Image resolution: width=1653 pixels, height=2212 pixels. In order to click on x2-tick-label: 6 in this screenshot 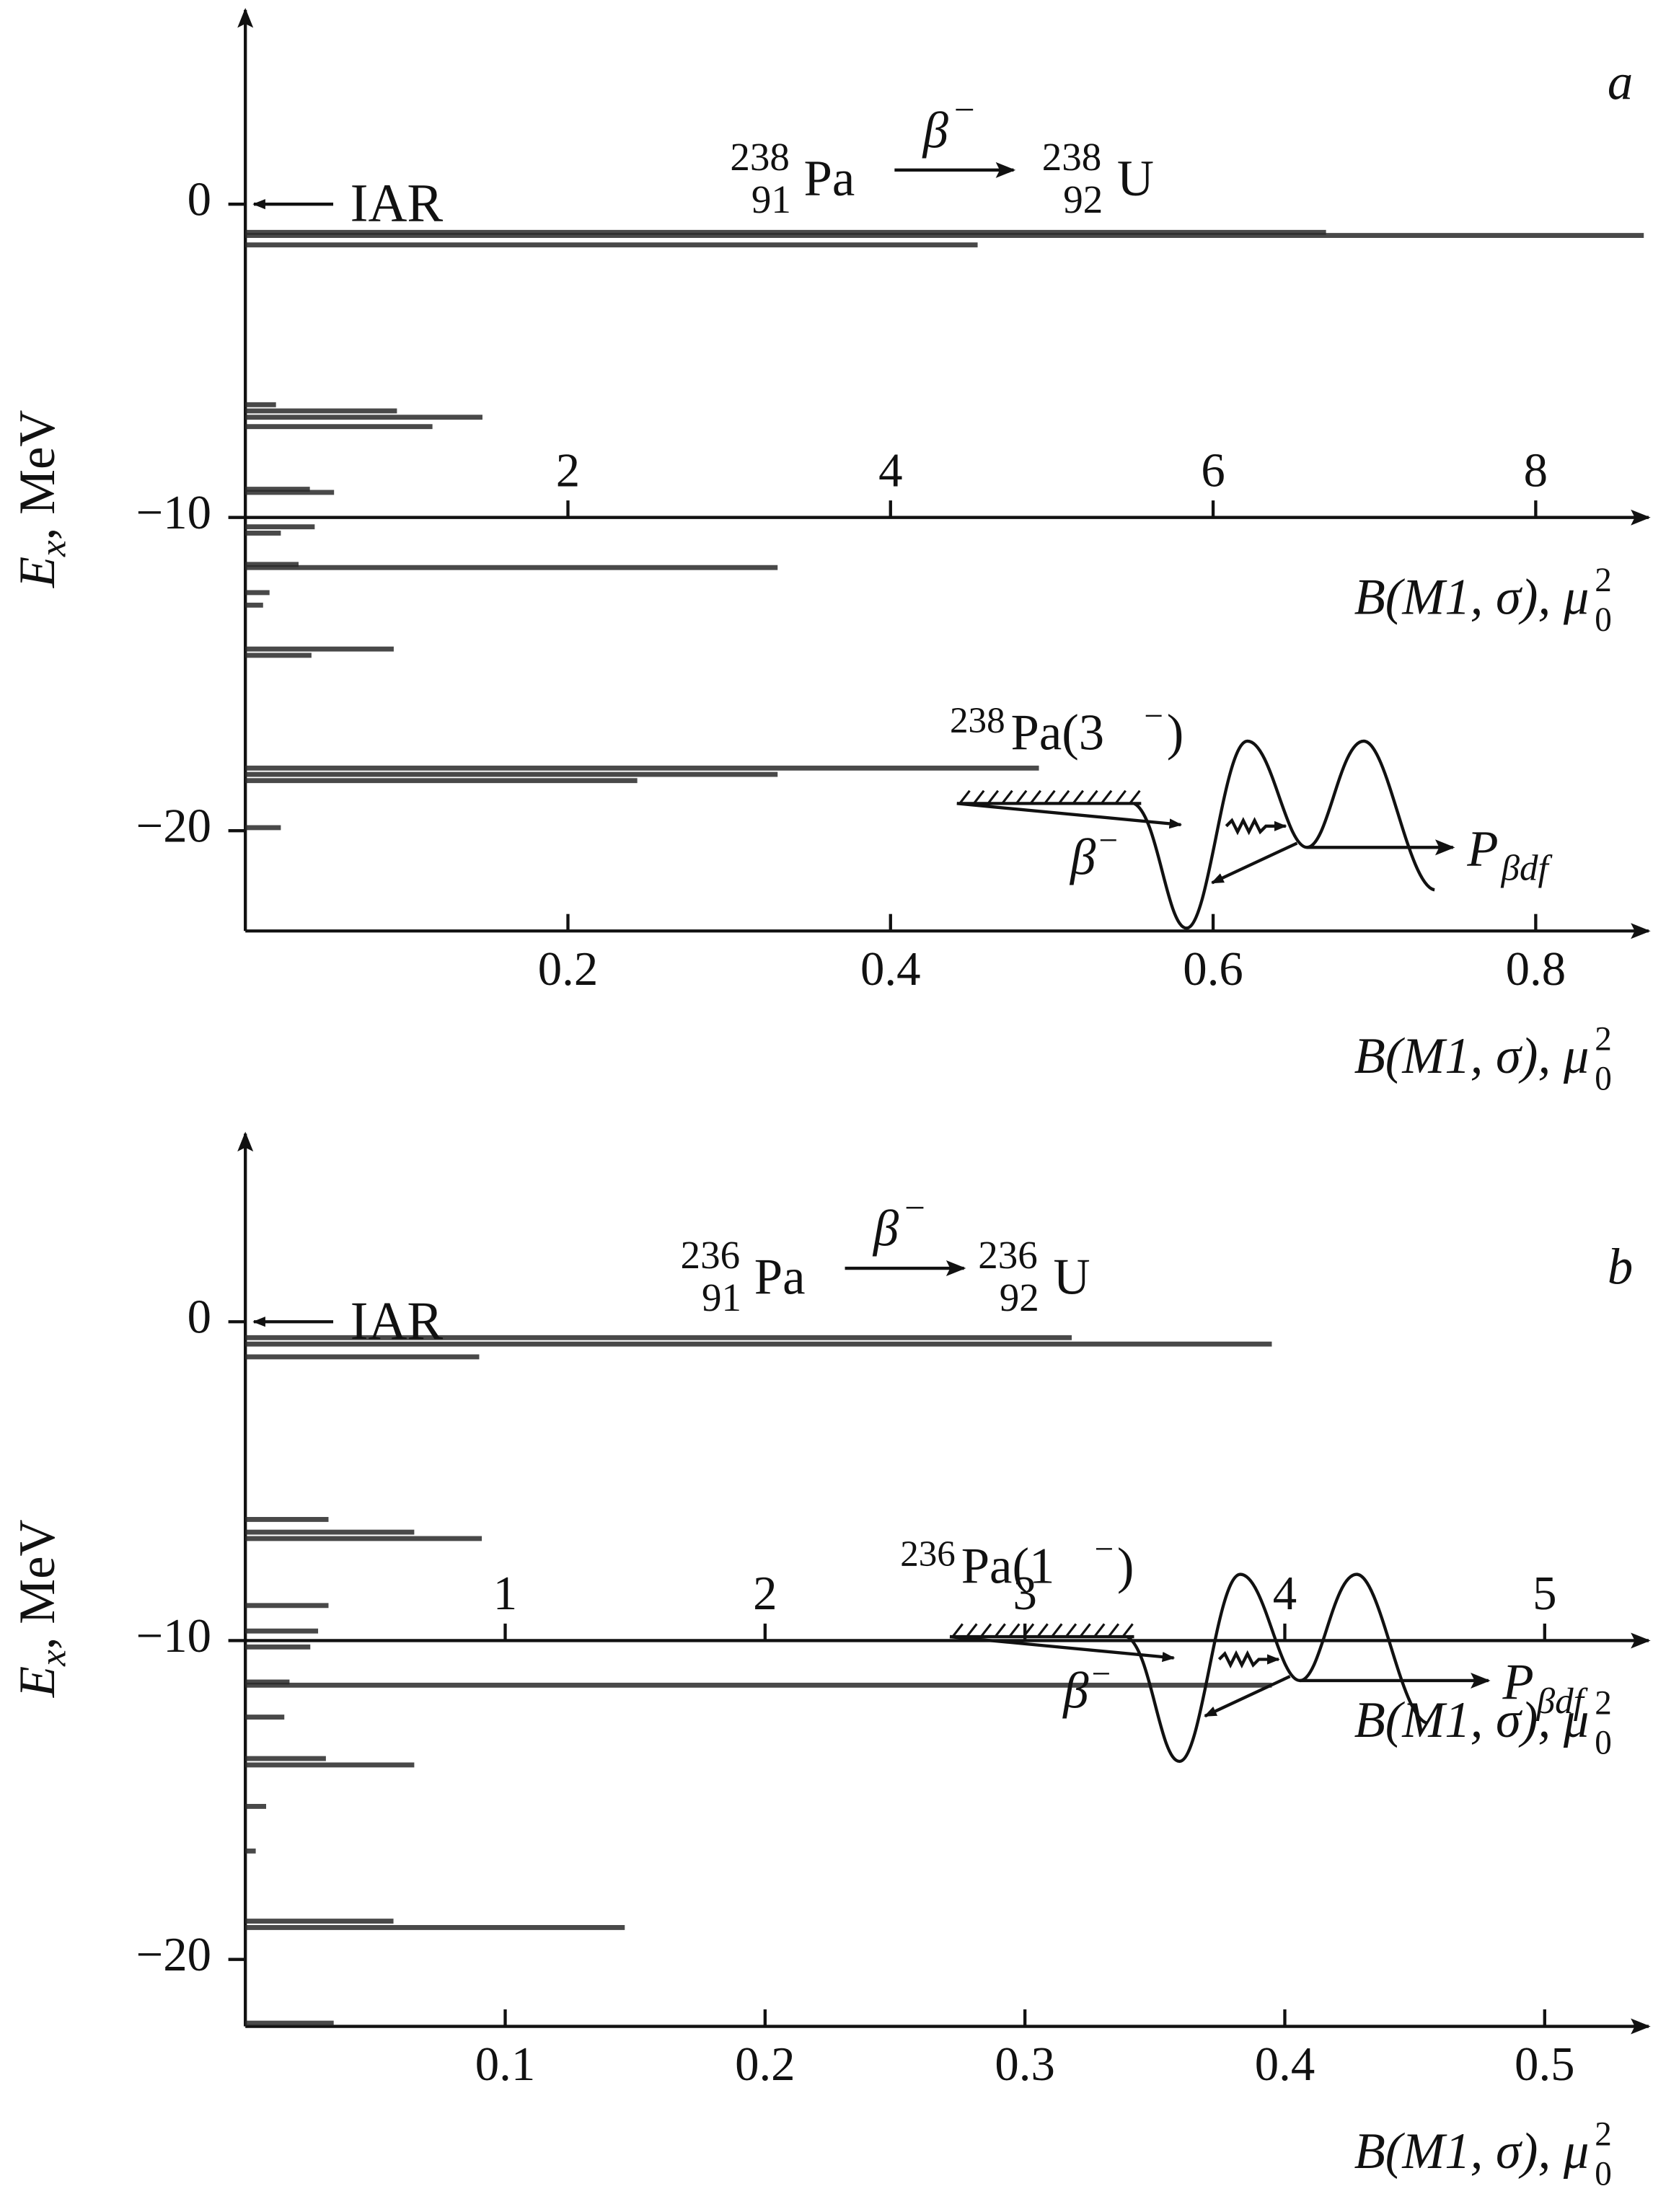, I will do `click(1213, 470)`.